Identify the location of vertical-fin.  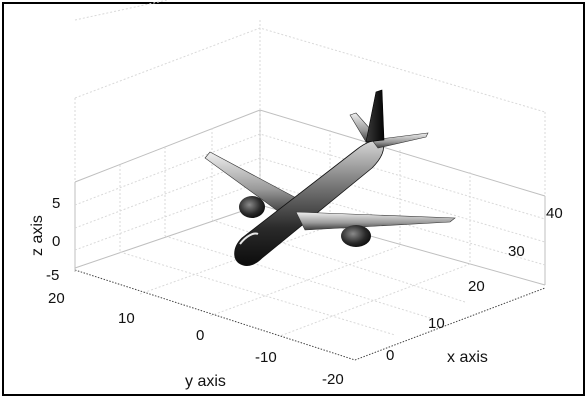
(375, 116).